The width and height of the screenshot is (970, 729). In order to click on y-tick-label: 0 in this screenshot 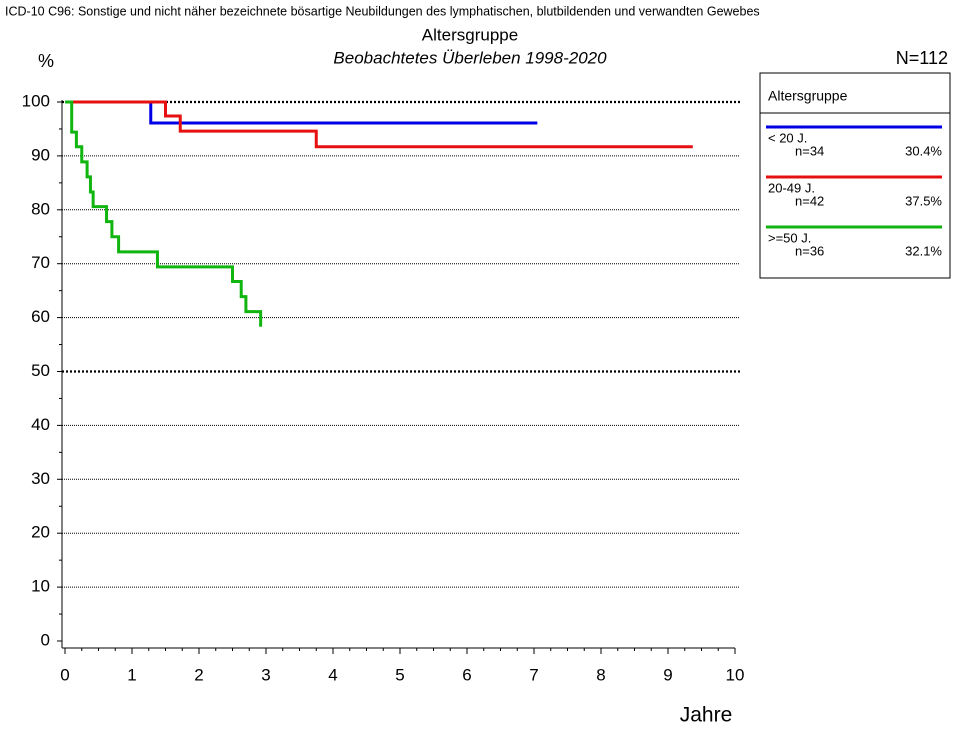, I will do `click(45, 639)`.